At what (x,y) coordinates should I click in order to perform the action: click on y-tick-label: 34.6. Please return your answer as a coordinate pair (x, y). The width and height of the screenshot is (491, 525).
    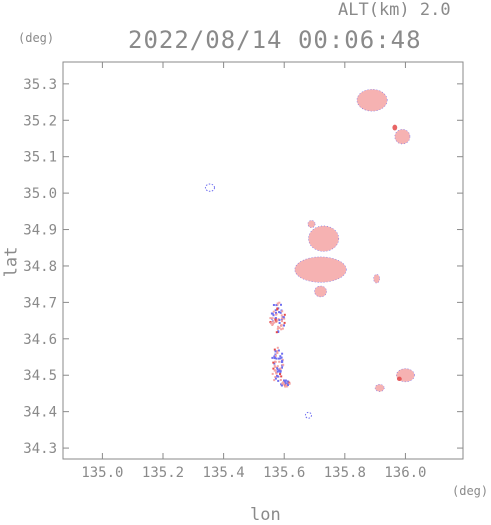
    Looking at the image, I should click on (40, 340).